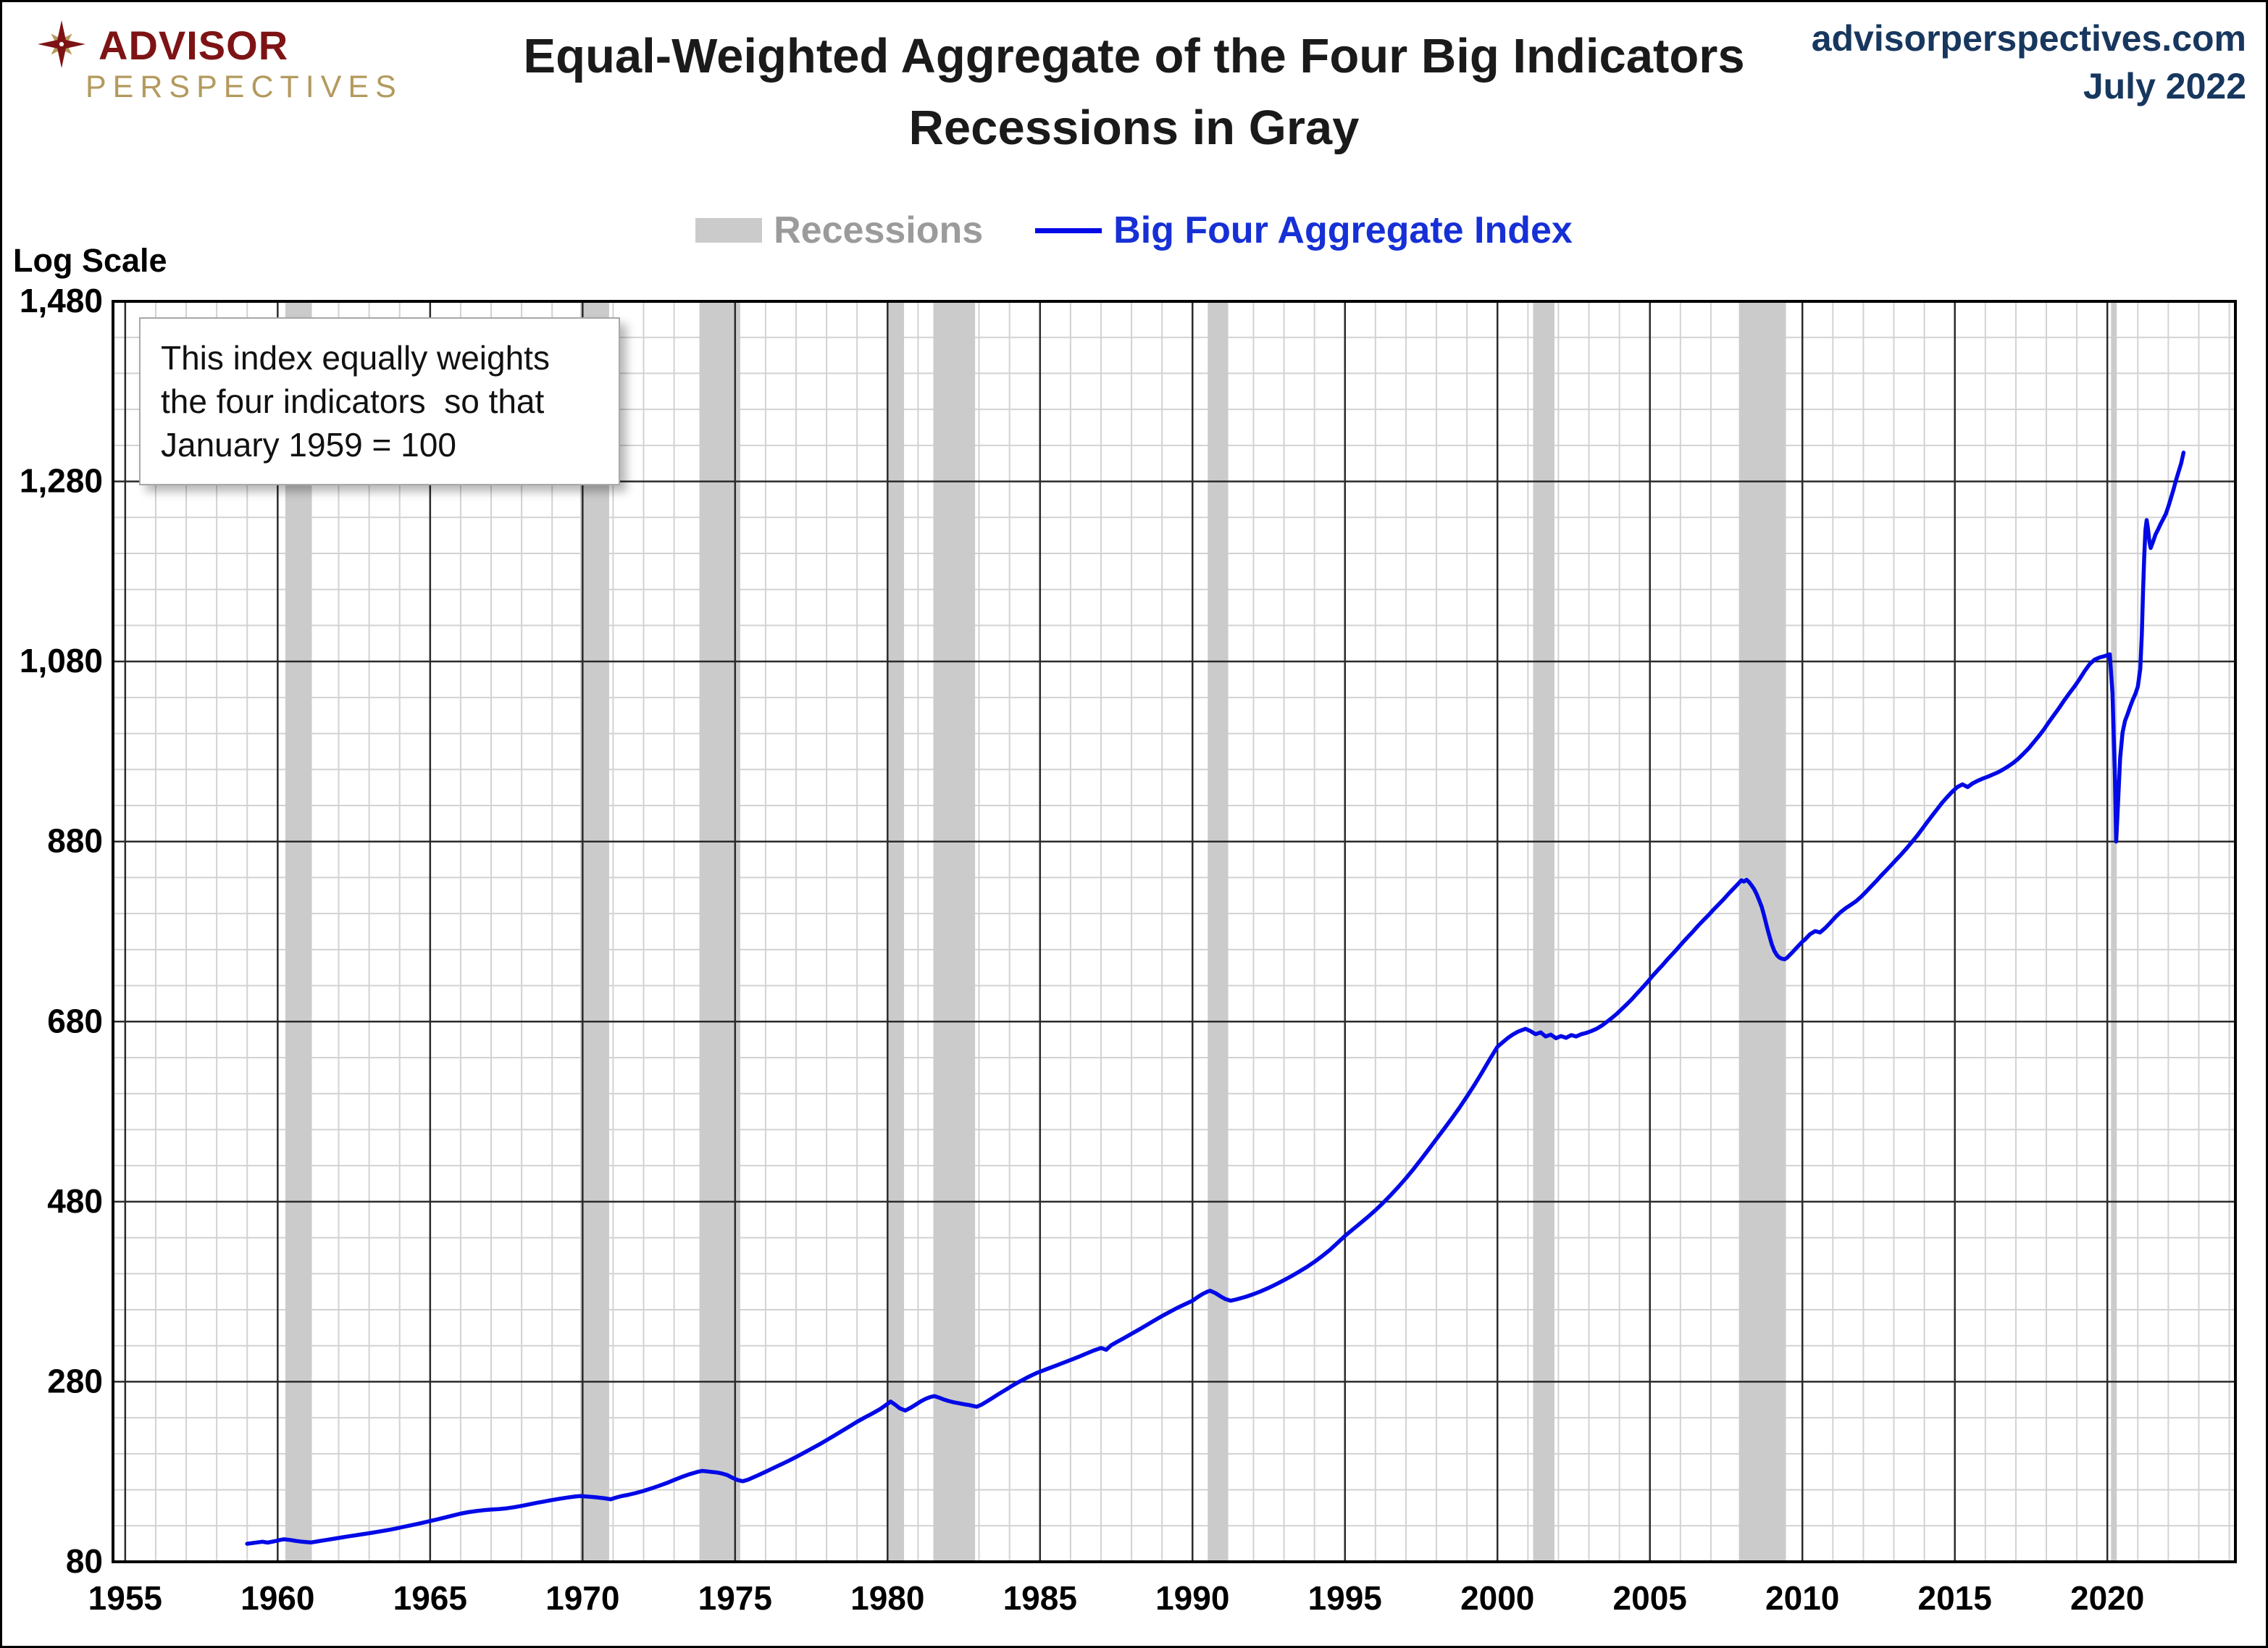 The width and height of the screenshot is (2268, 1648). I want to click on chart-legend: Recessions Big Four Aggregate Index, so click(1134, 230).